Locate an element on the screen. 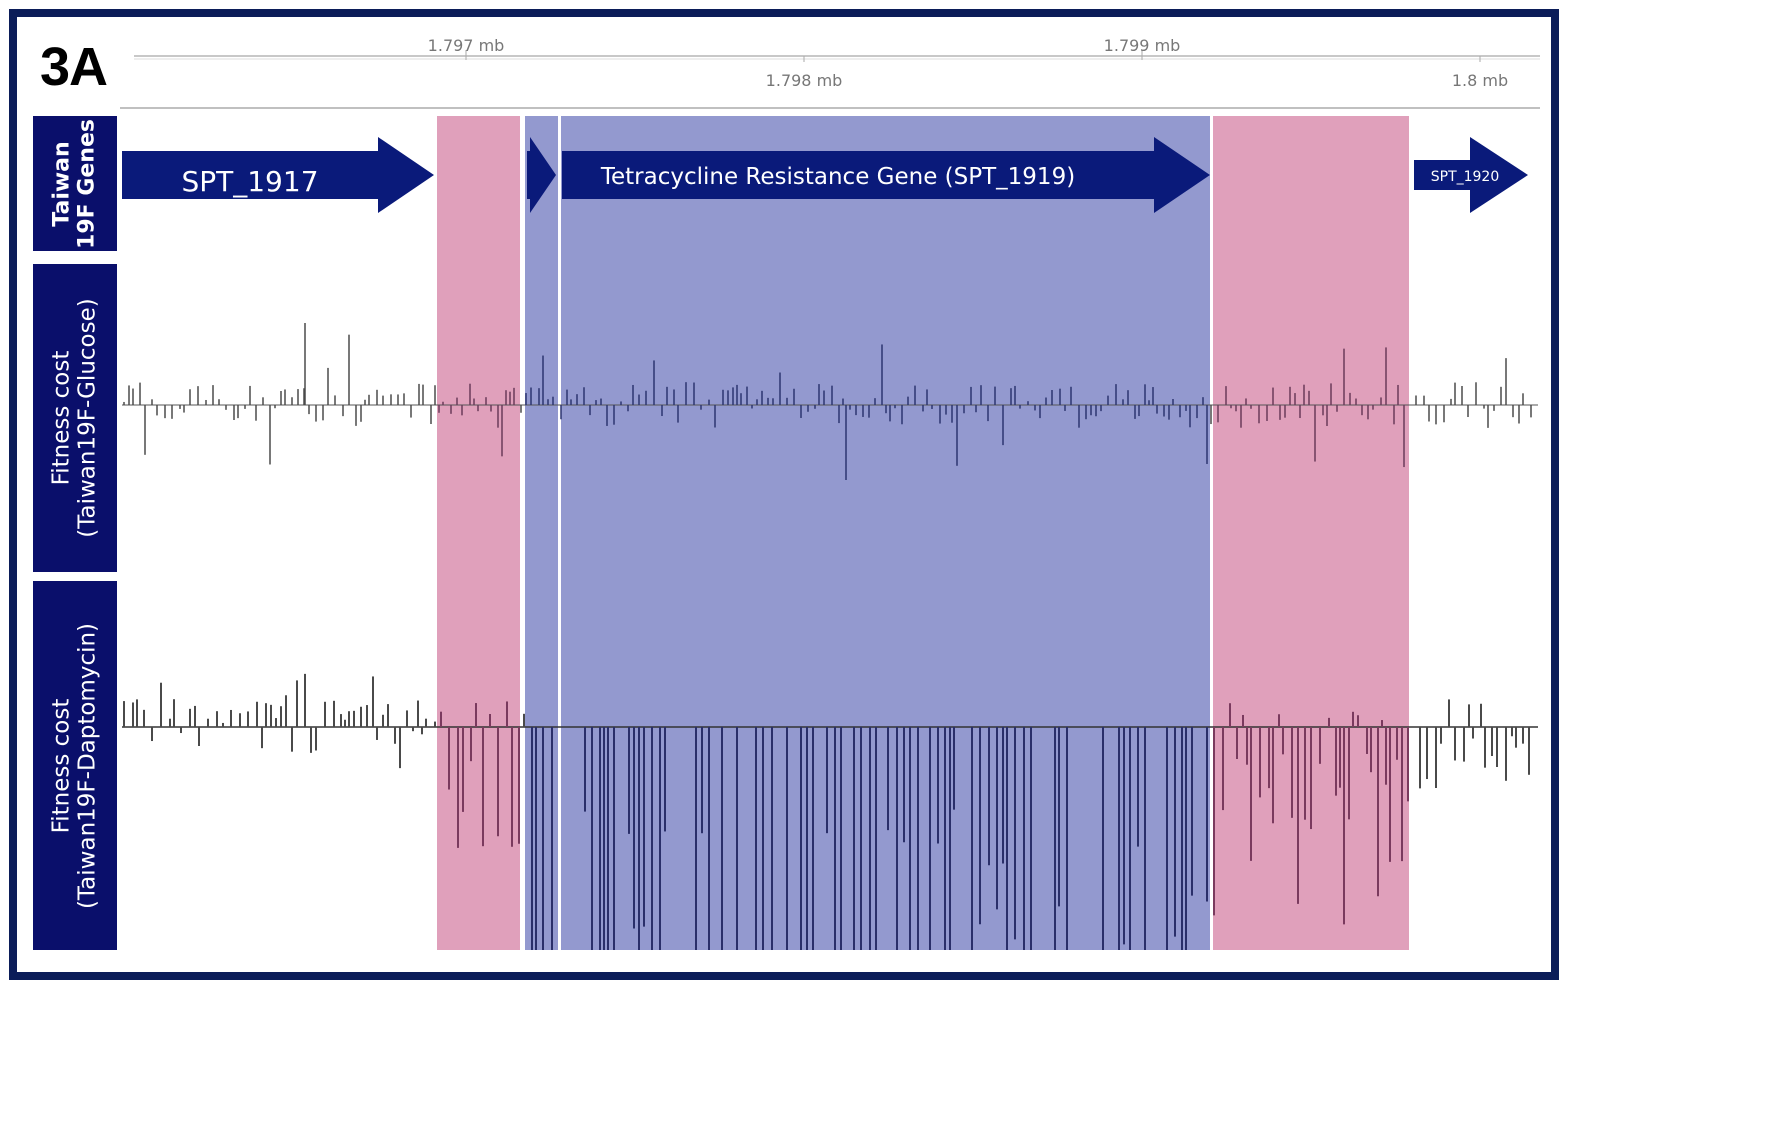 Image resolution: width=1782 pixels, height=1124 pixels. gene-arrow-spt1917 is located at coordinates (278, 175).